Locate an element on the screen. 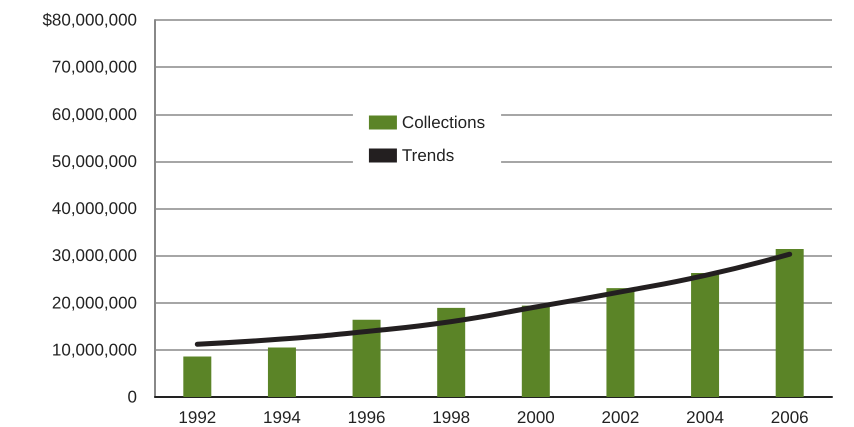 The width and height of the screenshot is (854, 427). x-tick-label: 1996 is located at coordinates (367, 417).